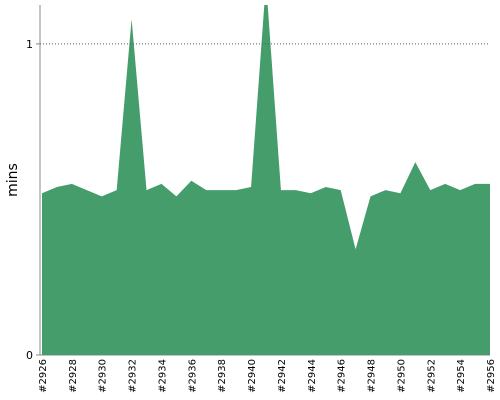 The image size is (500, 400). Describe the element at coordinates (103, 376) in the screenshot. I see `x-tick-label: #2930` at that location.